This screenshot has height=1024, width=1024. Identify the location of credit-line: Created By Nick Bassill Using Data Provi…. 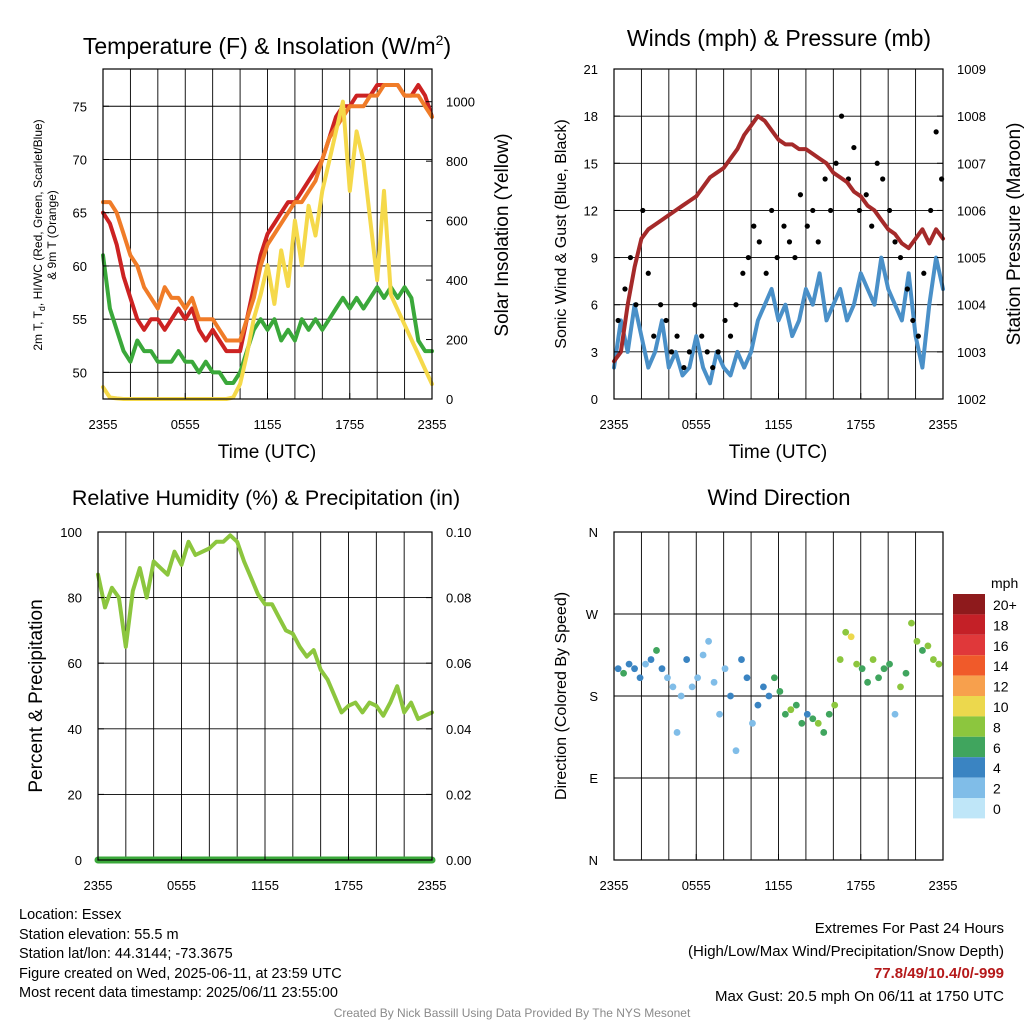
(512, 1013).